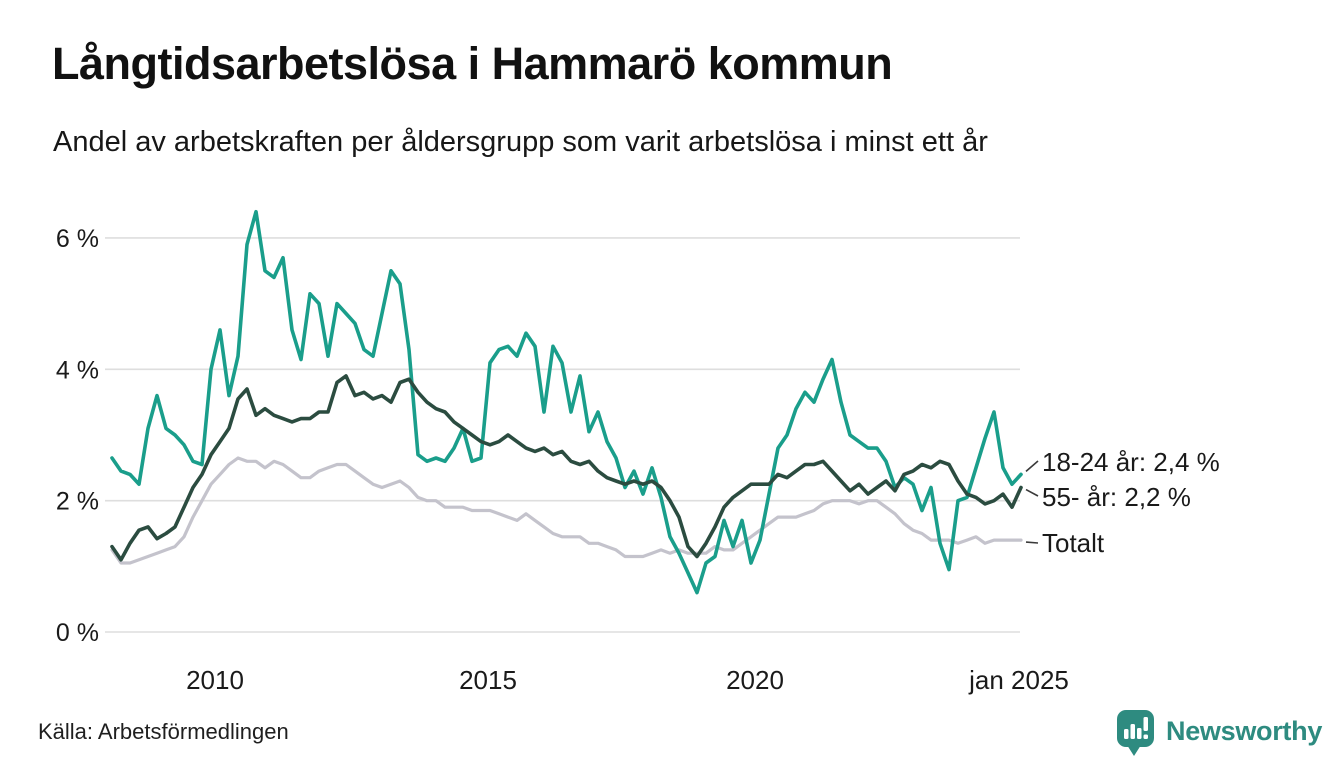  What do you see at coordinates (215, 680) in the screenshot?
I see `x-tick-label: 2010` at bounding box center [215, 680].